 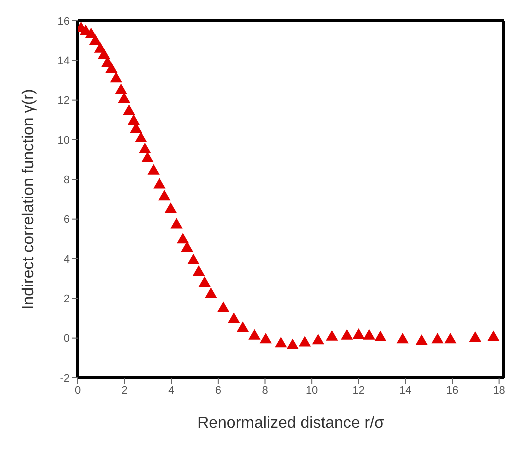 I want to click on x-tick-label: 8, so click(x=265, y=390).